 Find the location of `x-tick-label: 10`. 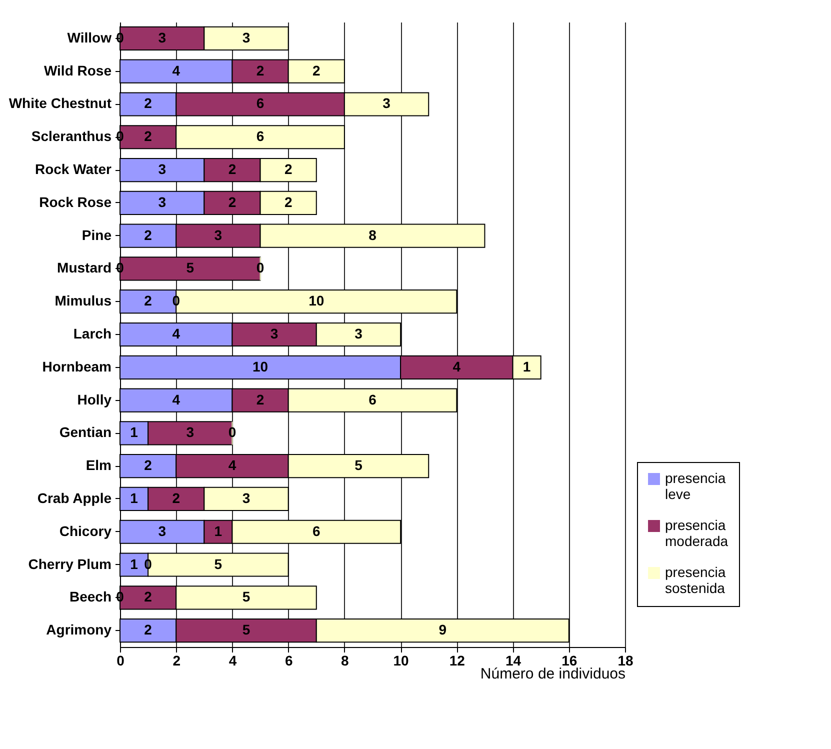

x-tick-label: 10 is located at coordinates (401, 660).